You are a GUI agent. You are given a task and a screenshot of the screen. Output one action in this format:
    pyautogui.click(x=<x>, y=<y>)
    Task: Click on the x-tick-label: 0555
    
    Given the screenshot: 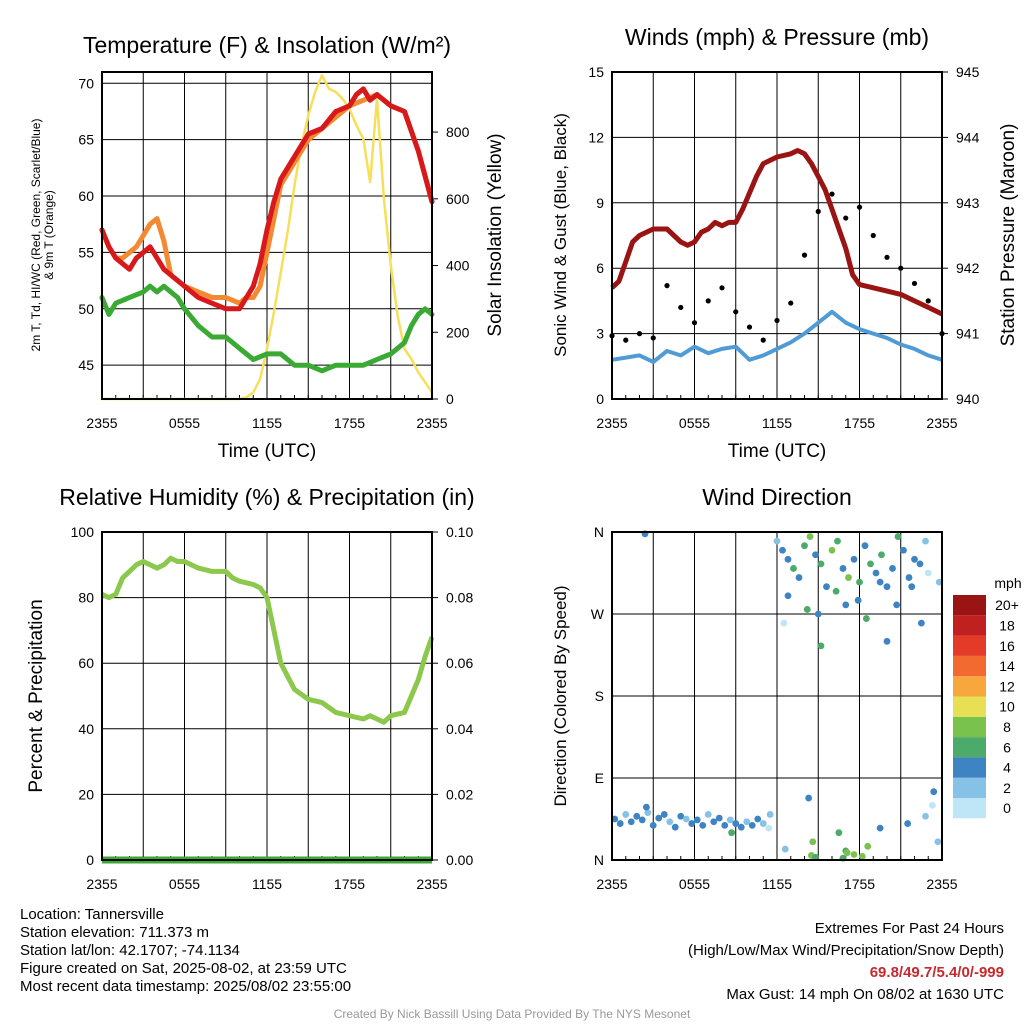 What is the action you would take?
    pyautogui.click(x=694, y=423)
    